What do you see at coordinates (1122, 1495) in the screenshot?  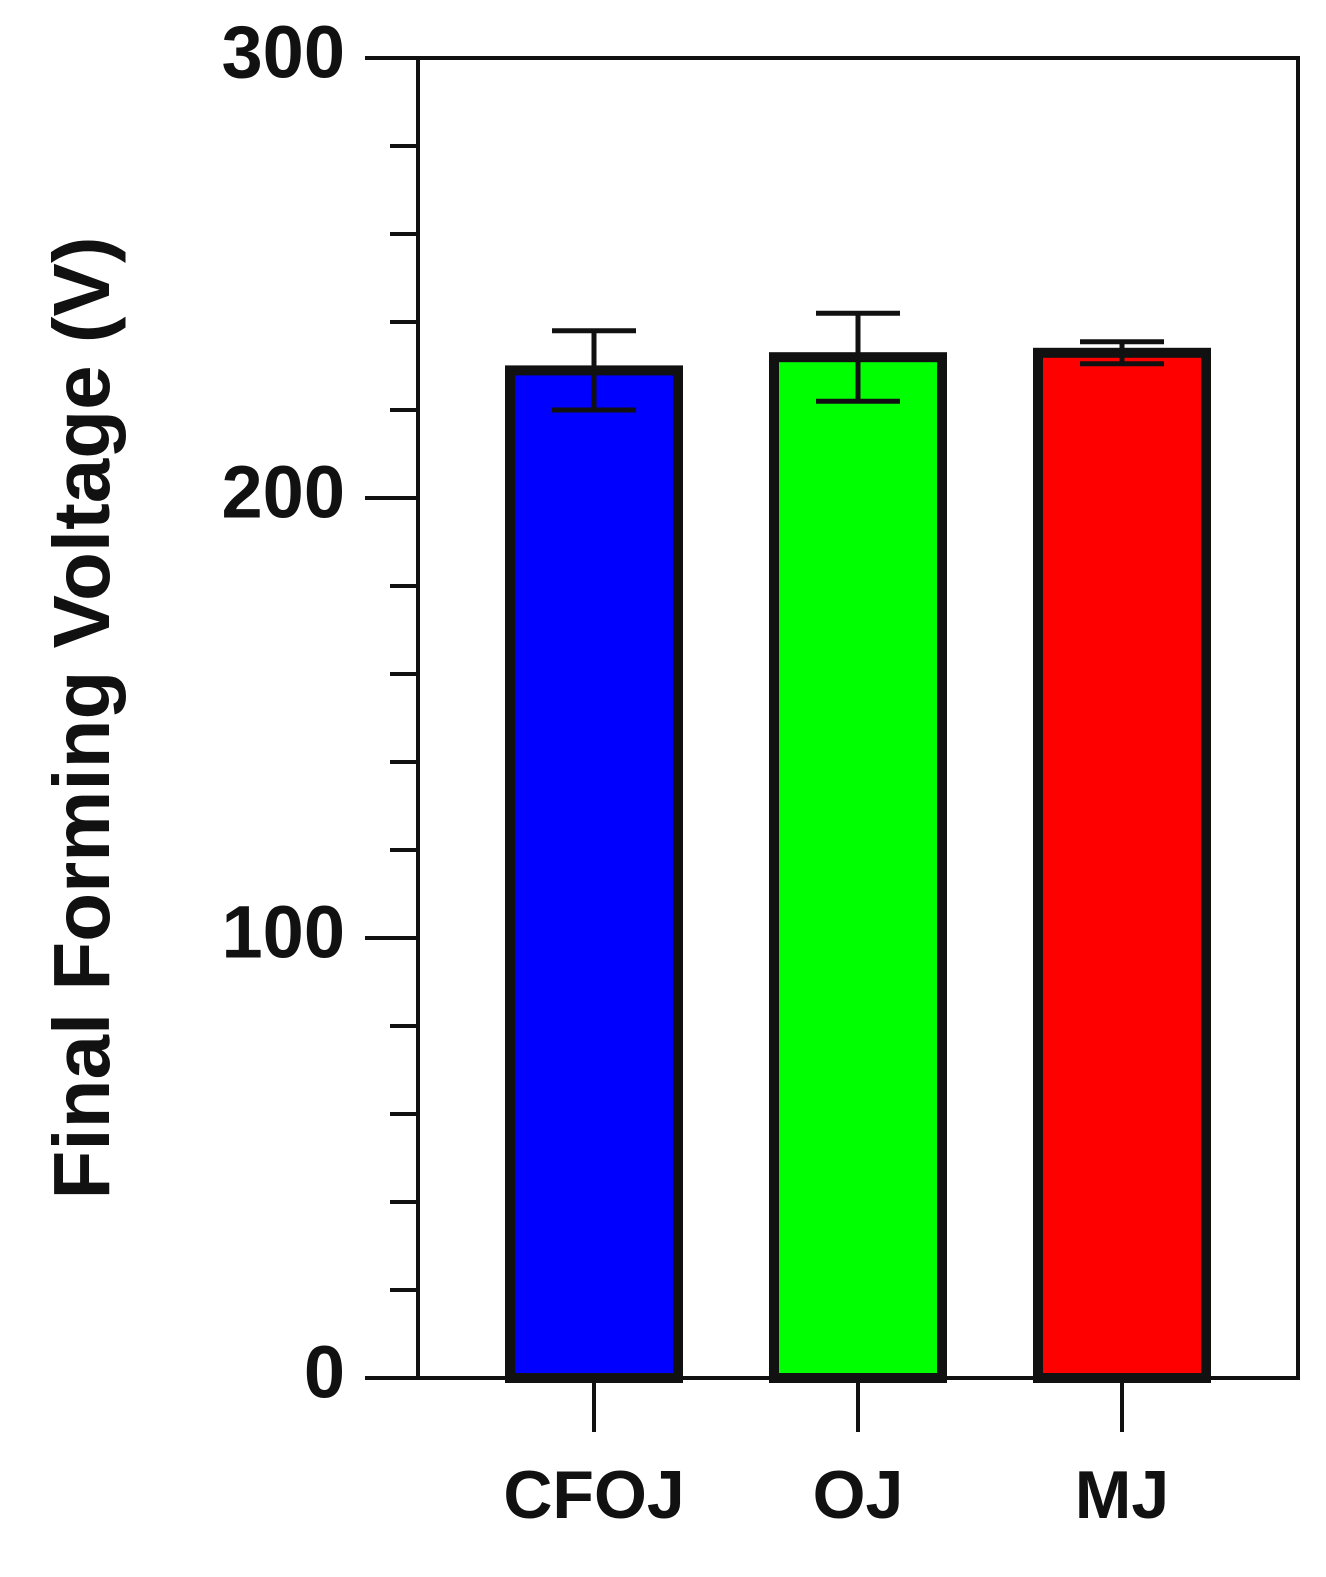 I see `x-tick-label: MJ` at bounding box center [1122, 1495].